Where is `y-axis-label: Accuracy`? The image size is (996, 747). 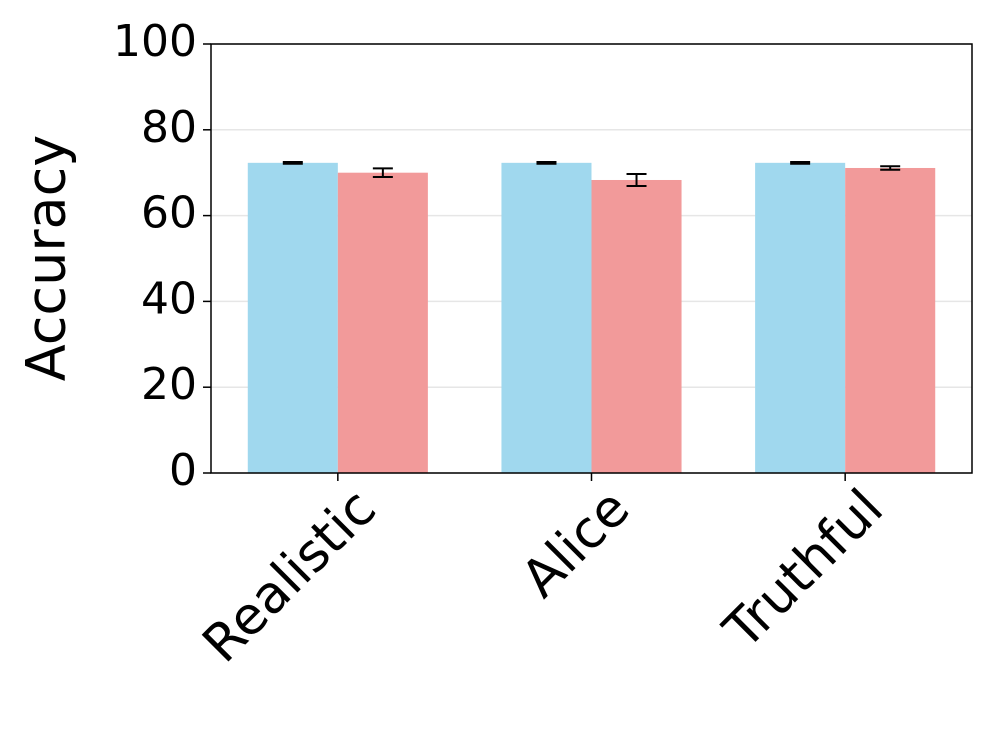 y-axis-label: Accuracy is located at coordinates (46, 258).